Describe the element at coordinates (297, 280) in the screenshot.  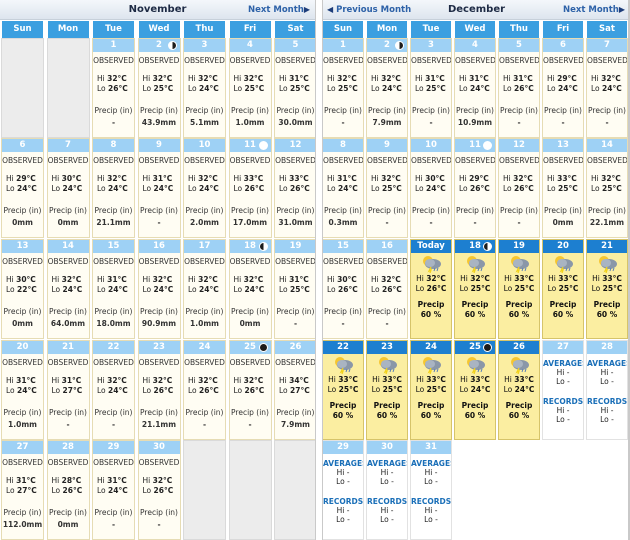
I see `hi-temp-row: Hi 31°C` at that location.